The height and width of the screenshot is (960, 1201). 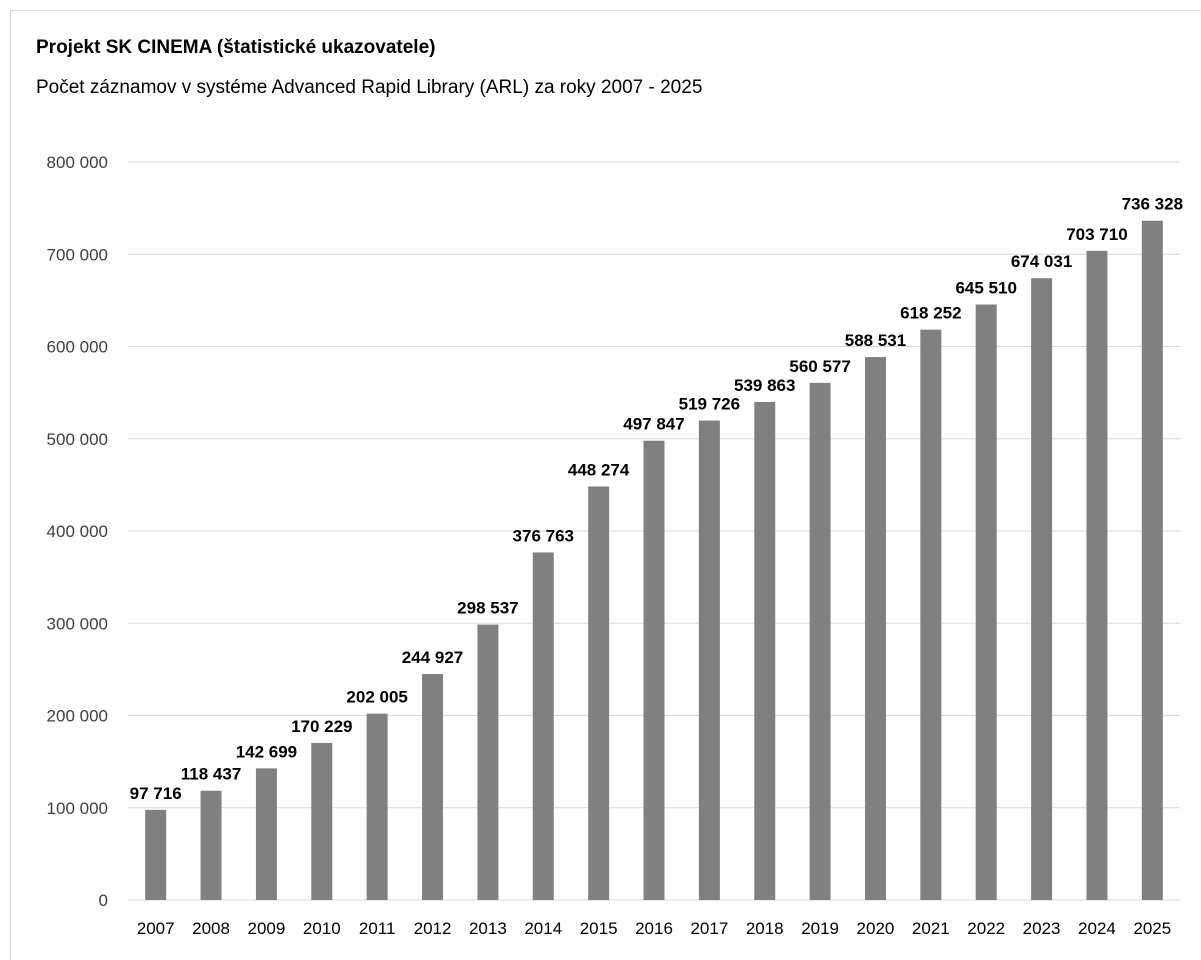 I want to click on data-label: 376 763, so click(x=543, y=535).